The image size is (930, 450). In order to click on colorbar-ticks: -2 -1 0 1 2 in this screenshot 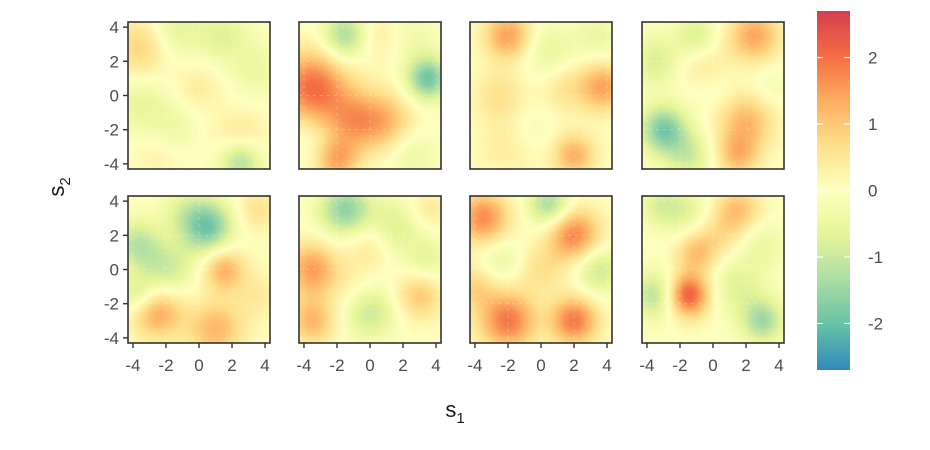, I will do `click(850, 191)`.